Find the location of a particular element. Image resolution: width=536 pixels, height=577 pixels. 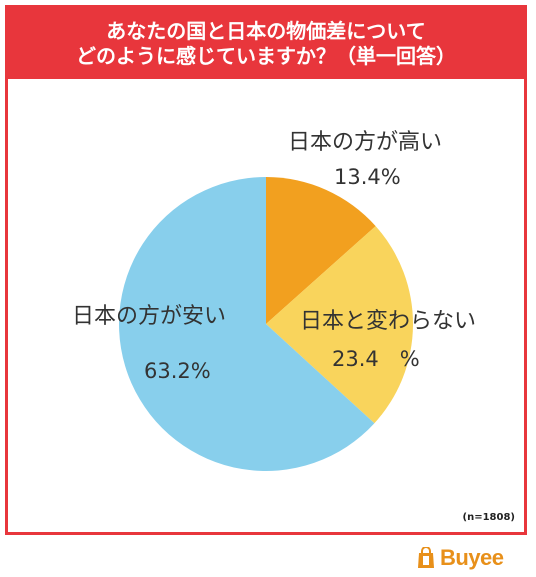

title-line-1: あなたの国と日本の物価差について is located at coordinates (266, 30).